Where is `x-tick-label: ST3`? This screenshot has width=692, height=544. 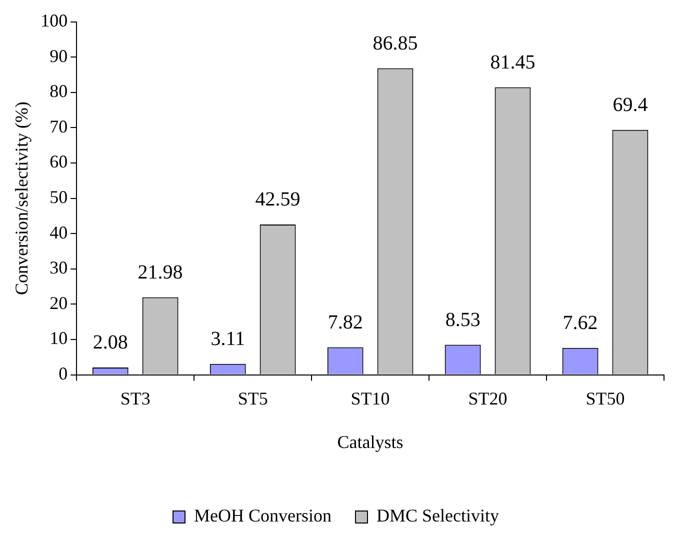 x-tick-label: ST3 is located at coordinates (135, 398).